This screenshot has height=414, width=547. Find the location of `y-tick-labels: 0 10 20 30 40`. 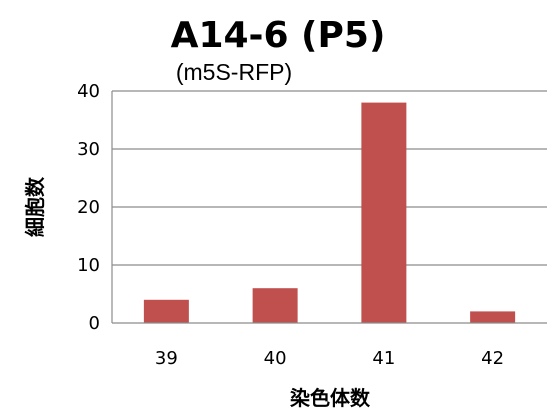

y-tick-labels: 0 10 20 30 40 is located at coordinates (88, 207).